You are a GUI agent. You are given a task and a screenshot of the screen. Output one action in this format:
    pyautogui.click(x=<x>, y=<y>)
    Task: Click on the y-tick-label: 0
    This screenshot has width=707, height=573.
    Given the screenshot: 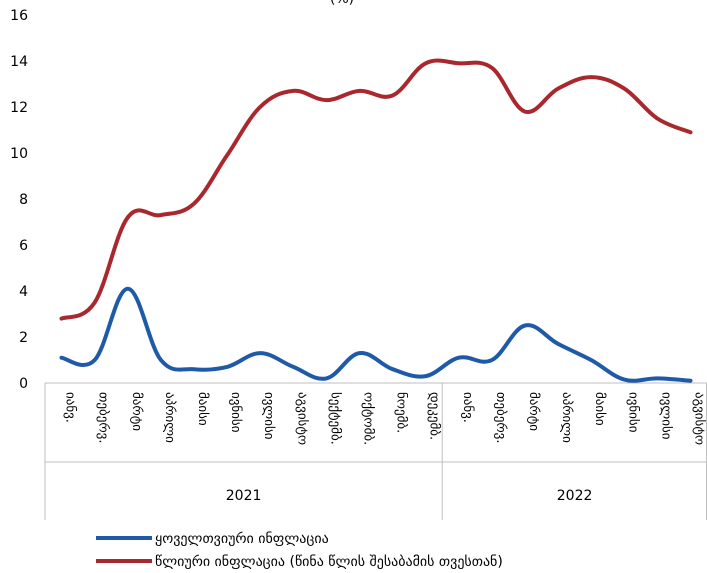 What is the action you would take?
    pyautogui.click(x=23, y=384)
    